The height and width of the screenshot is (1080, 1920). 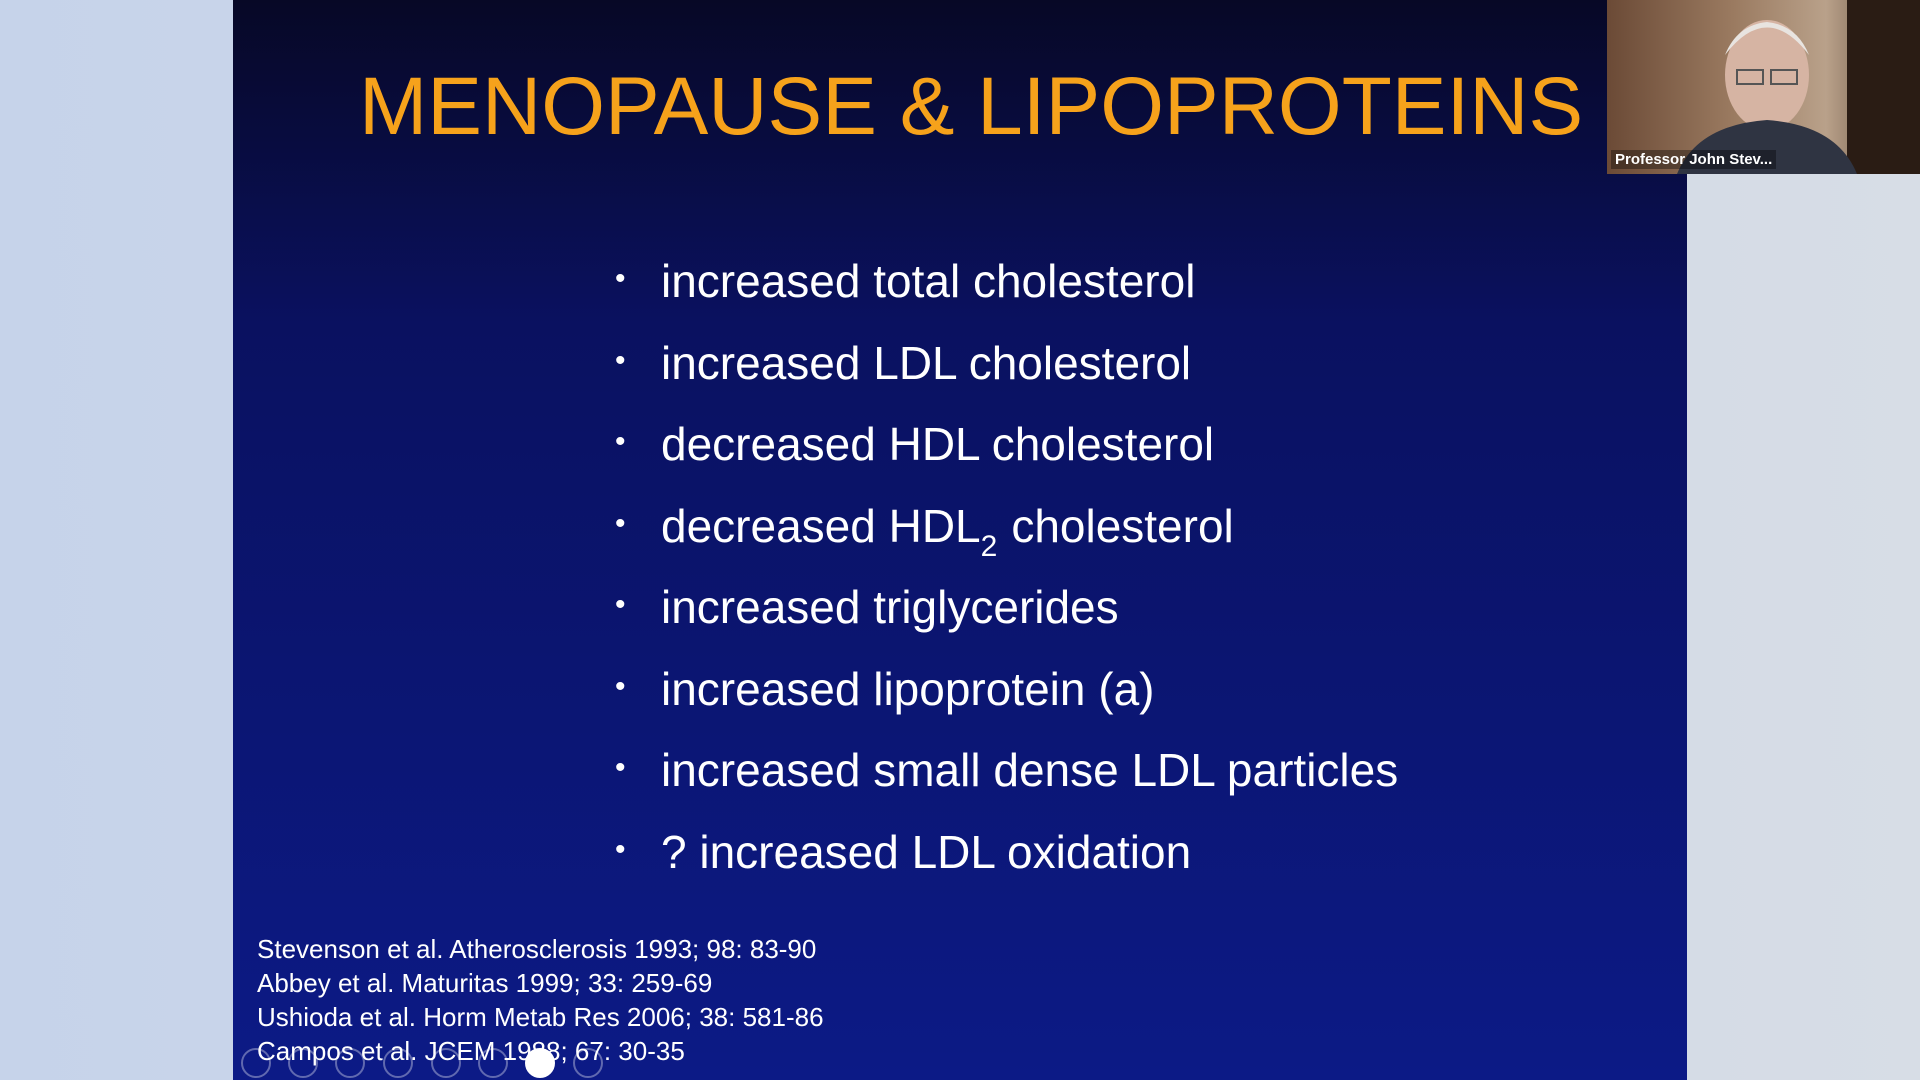 I want to click on bullet-text-line: increased small dense LDL particles, so click(x=1029, y=770).